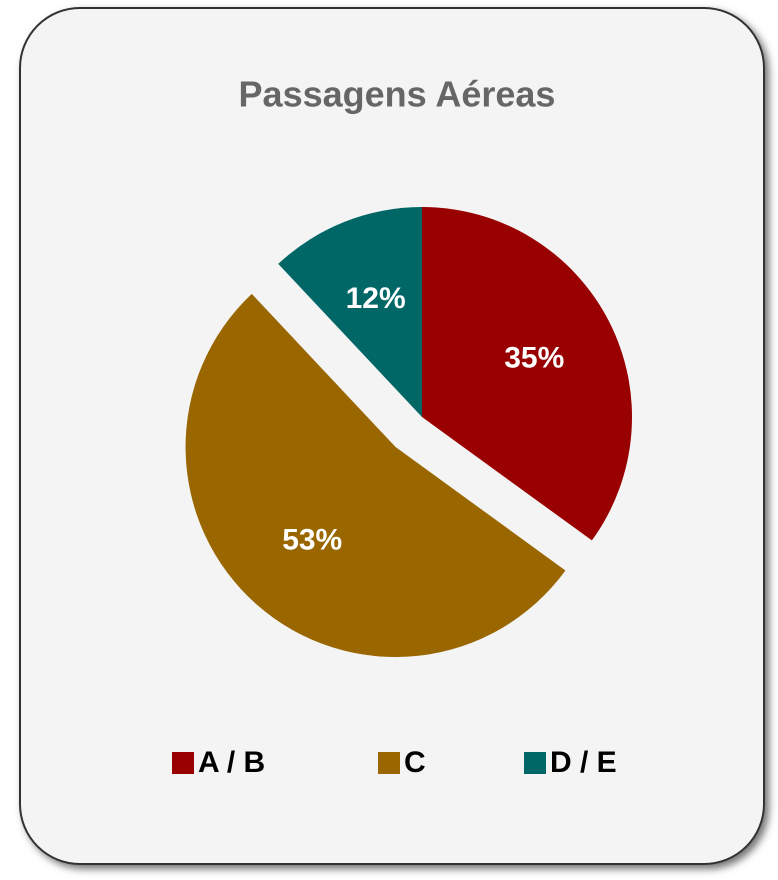 The image size is (778, 880). Describe the element at coordinates (397, 94) in the screenshot. I see `chart-title: Passagens Aéreas` at that location.